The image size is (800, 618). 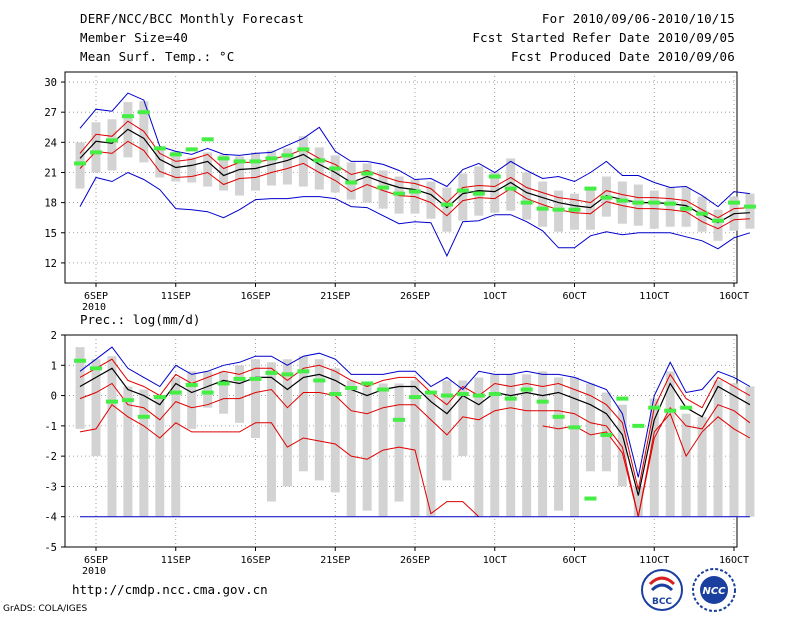 What do you see at coordinates (157, 56) in the screenshot?
I see `variable-label: Mean Surf. Temp.: °C` at bounding box center [157, 56].